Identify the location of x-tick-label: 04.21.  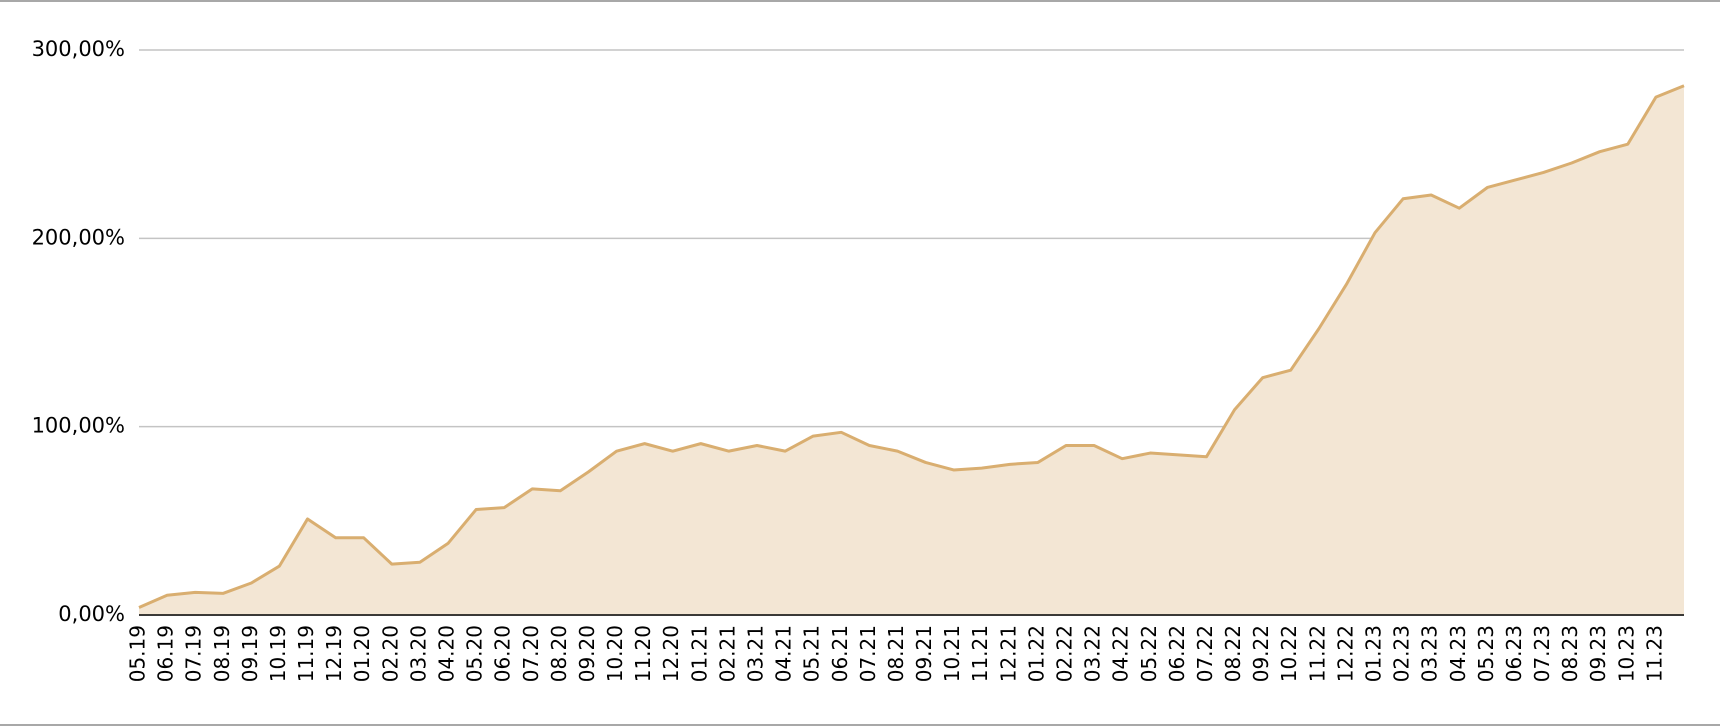
(784, 653).